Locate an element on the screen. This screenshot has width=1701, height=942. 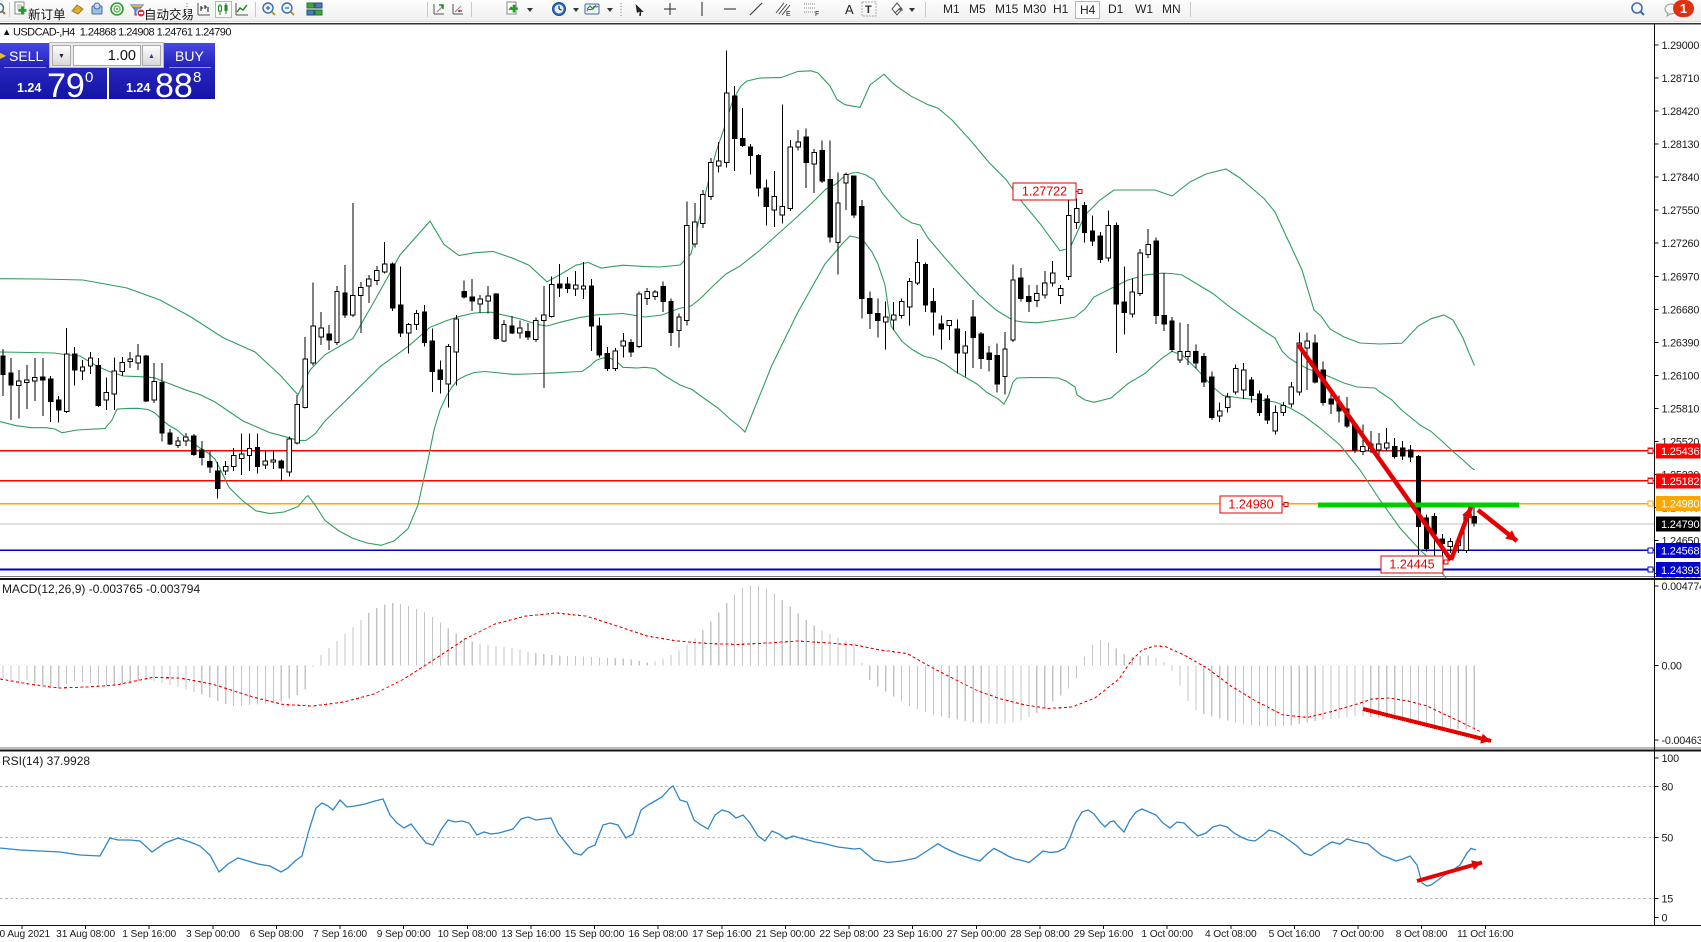
svg-text: 17 Sep 16:00 is located at coordinates (722, 934).